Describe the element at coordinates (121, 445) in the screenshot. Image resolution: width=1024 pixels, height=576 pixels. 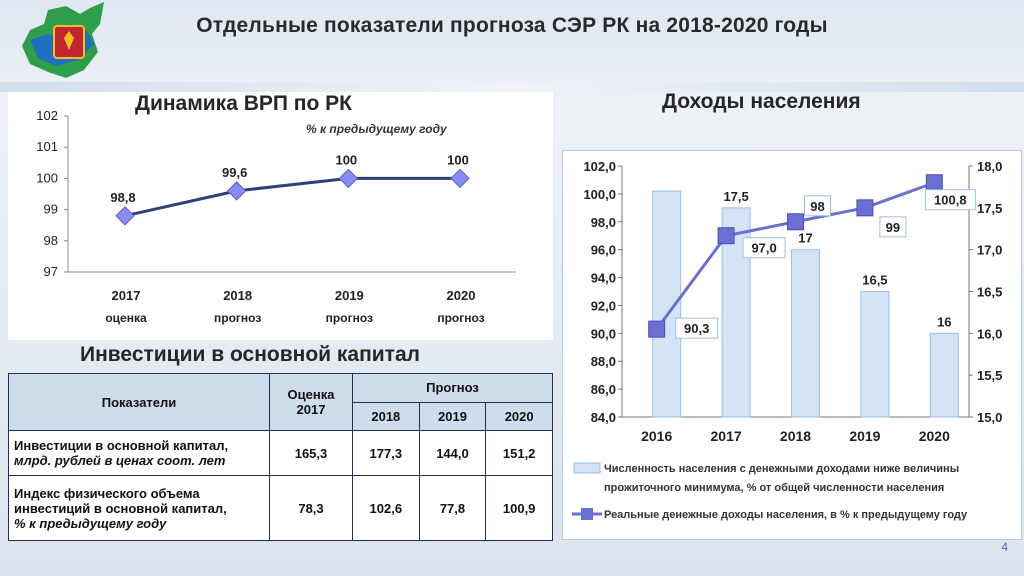
I see `row-label-text: Инвестиции в основной капитал,` at that location.